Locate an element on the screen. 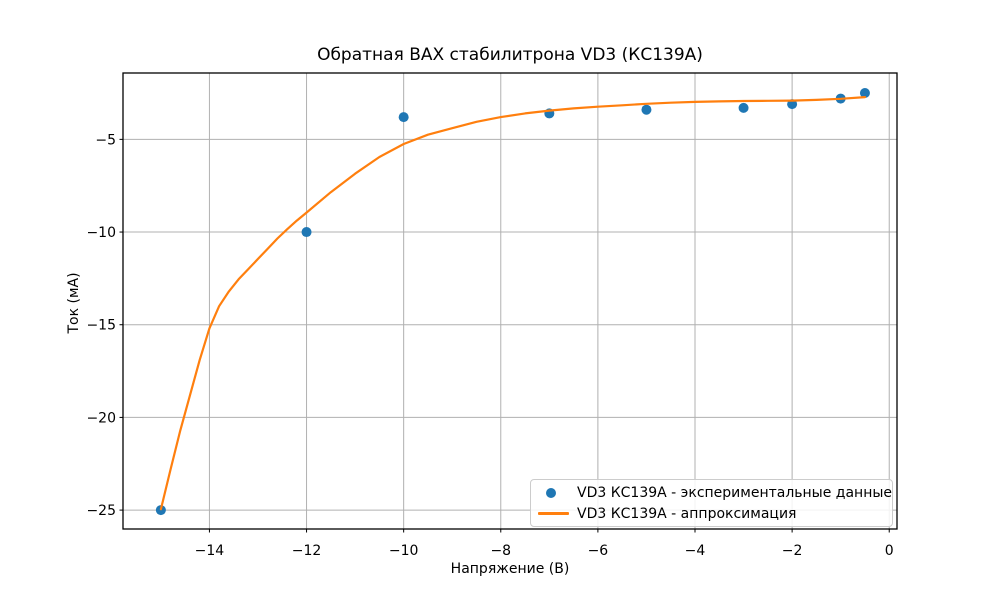 This screenshot has width=1000, height=600. x-tick-label: −12 is located at coordinates (307, 551).